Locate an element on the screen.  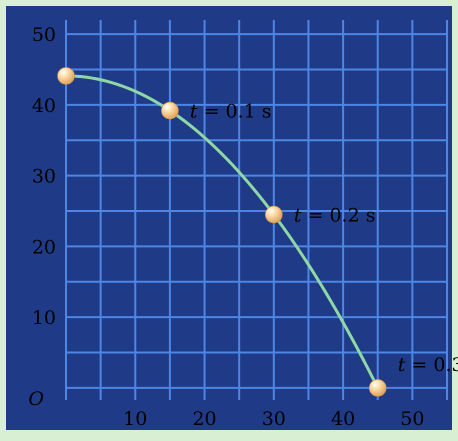
y-tick-label: 10 is located at coordinates (44, 318).